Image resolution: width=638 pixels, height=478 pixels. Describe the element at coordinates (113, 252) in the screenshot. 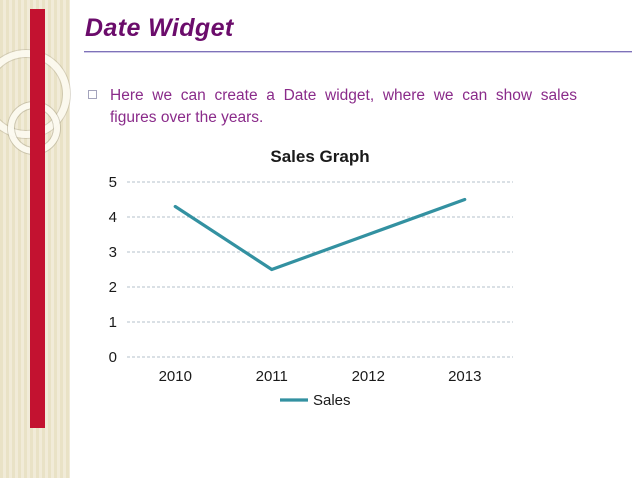

I see `y-axis-tick-label: 3` at that location.